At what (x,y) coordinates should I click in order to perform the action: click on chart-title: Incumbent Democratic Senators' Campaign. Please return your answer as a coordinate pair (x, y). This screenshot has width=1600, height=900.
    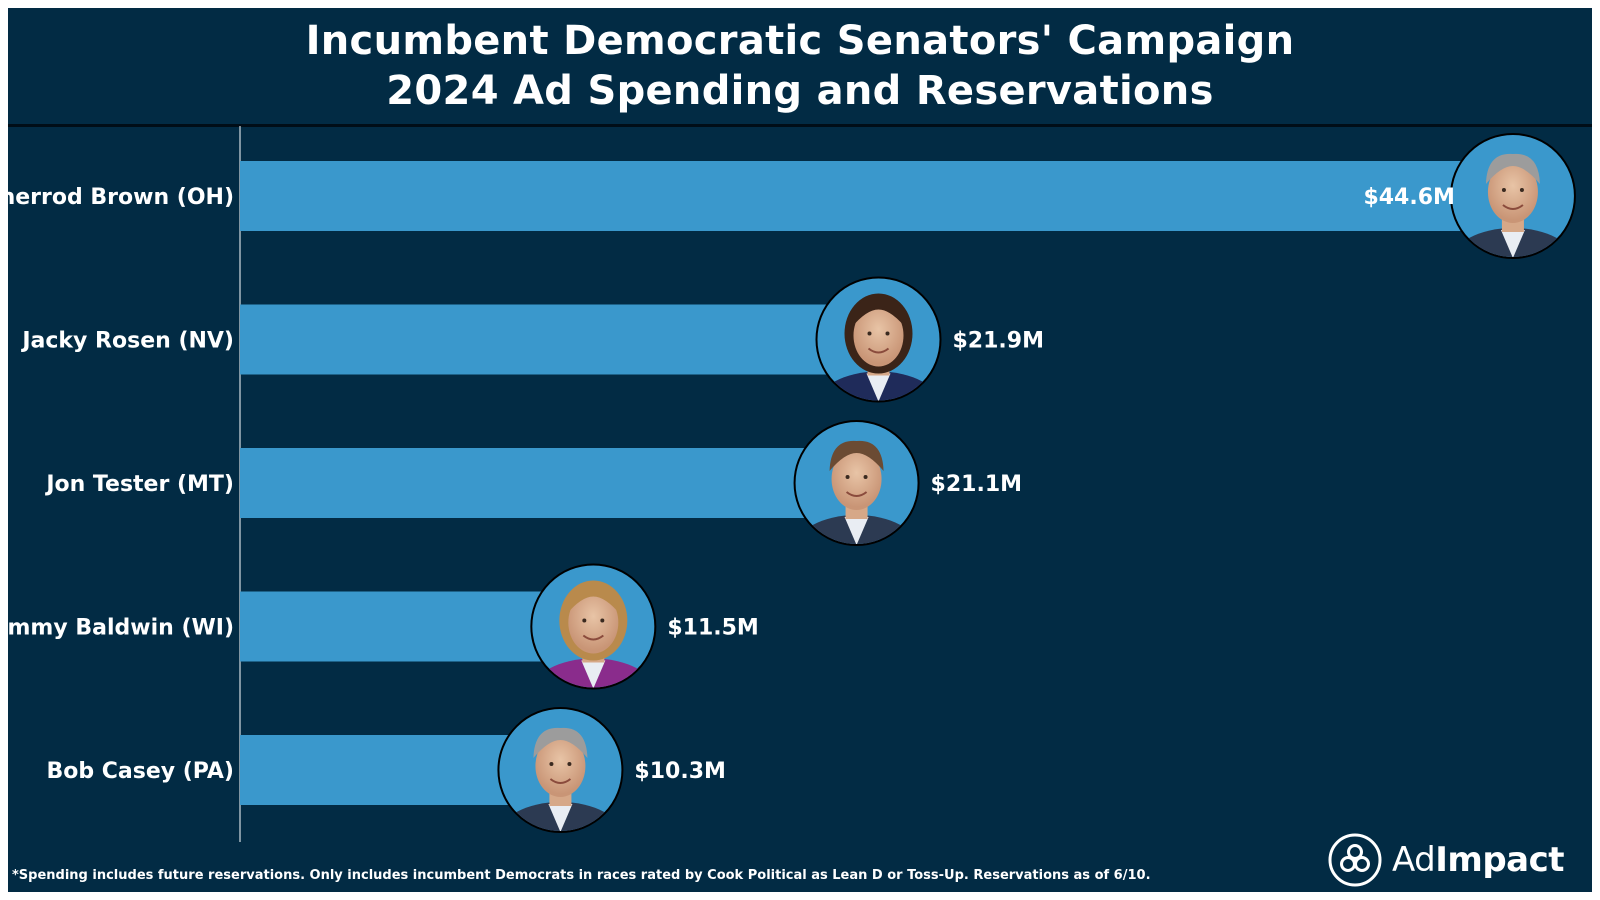
    Looking at the image, I should click on (800, 41).